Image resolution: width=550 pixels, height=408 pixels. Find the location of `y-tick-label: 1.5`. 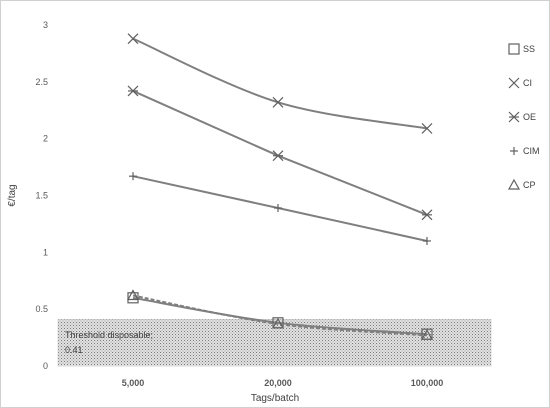

y-tick-label: 1.5 is located at coordinates (41, 196).